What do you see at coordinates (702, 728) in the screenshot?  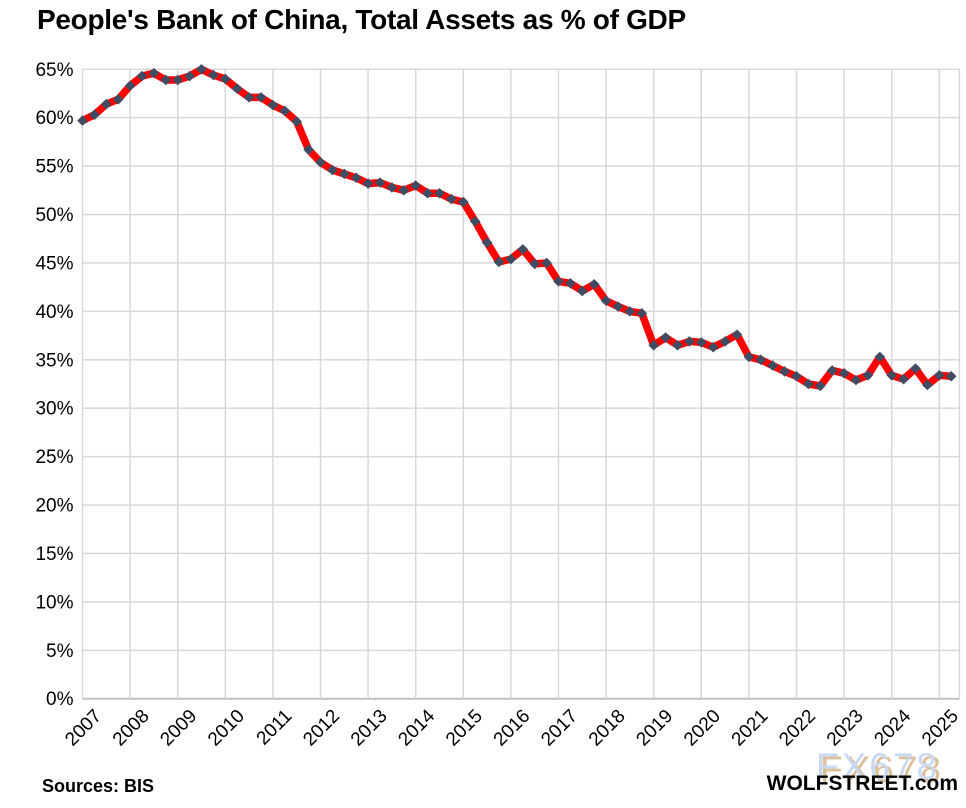 I see `x-tick-label: 2020` at bounding box center [702, 728].